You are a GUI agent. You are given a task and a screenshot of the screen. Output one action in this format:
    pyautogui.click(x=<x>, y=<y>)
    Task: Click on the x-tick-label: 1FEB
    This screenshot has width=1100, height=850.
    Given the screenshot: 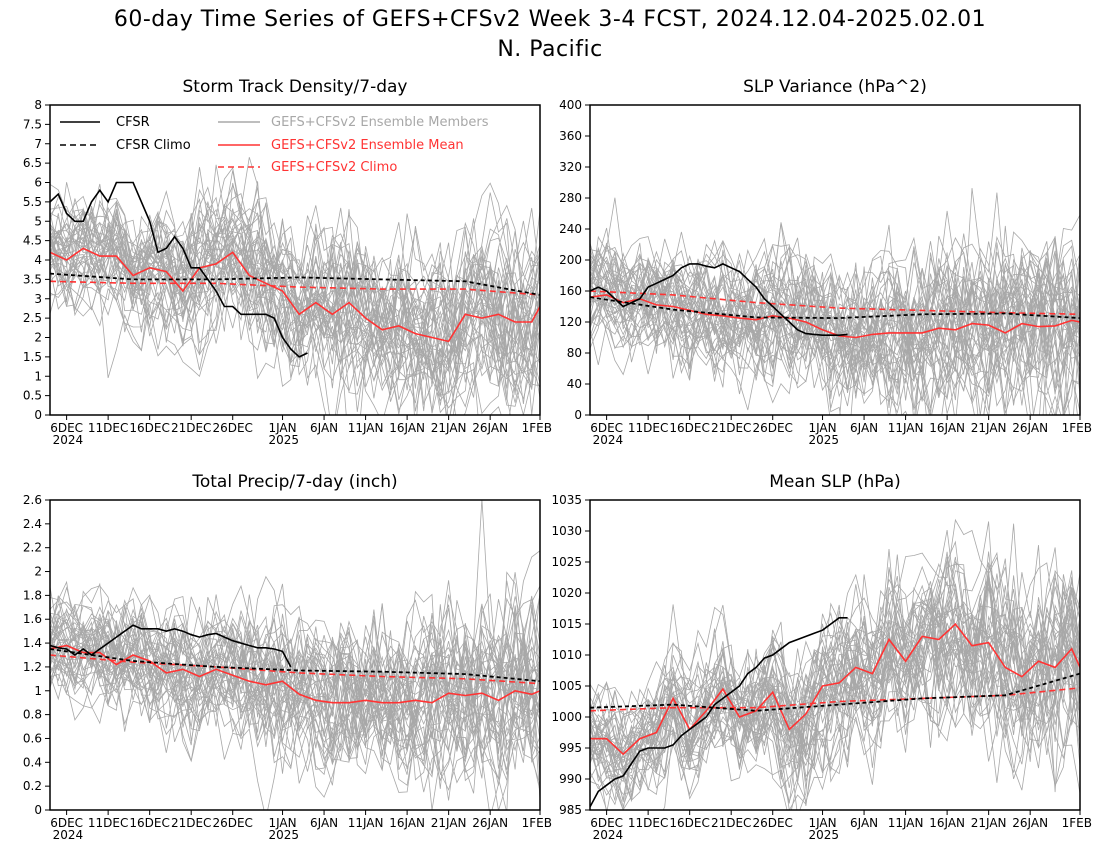 What is the action you would take?
    pyautogui.click(x=1077, y=428)
    